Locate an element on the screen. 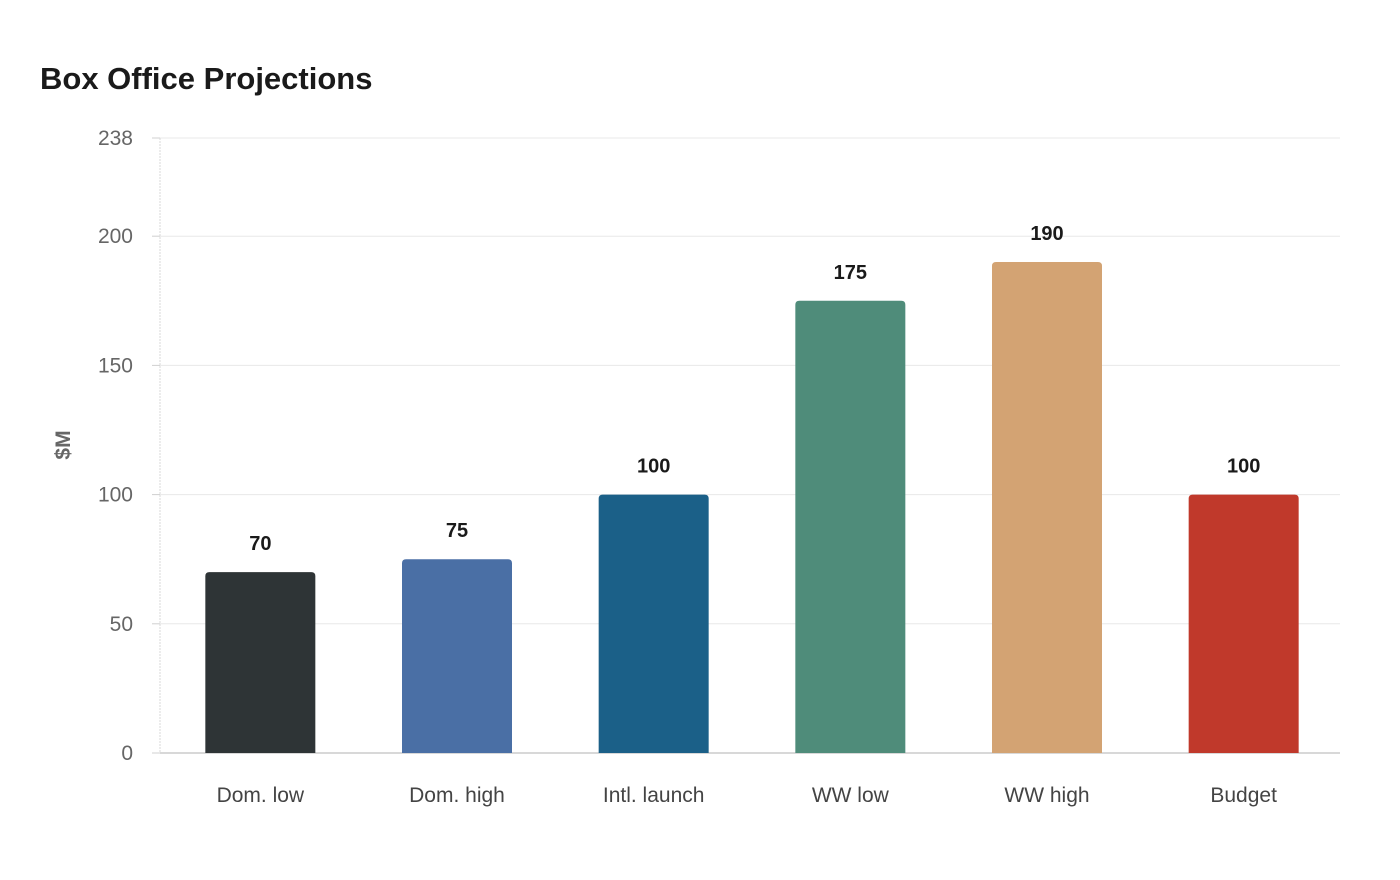 The height and width of the screenshot is (880, 1400). bar-value-label: 190 is located at coordinates (1046, 234).